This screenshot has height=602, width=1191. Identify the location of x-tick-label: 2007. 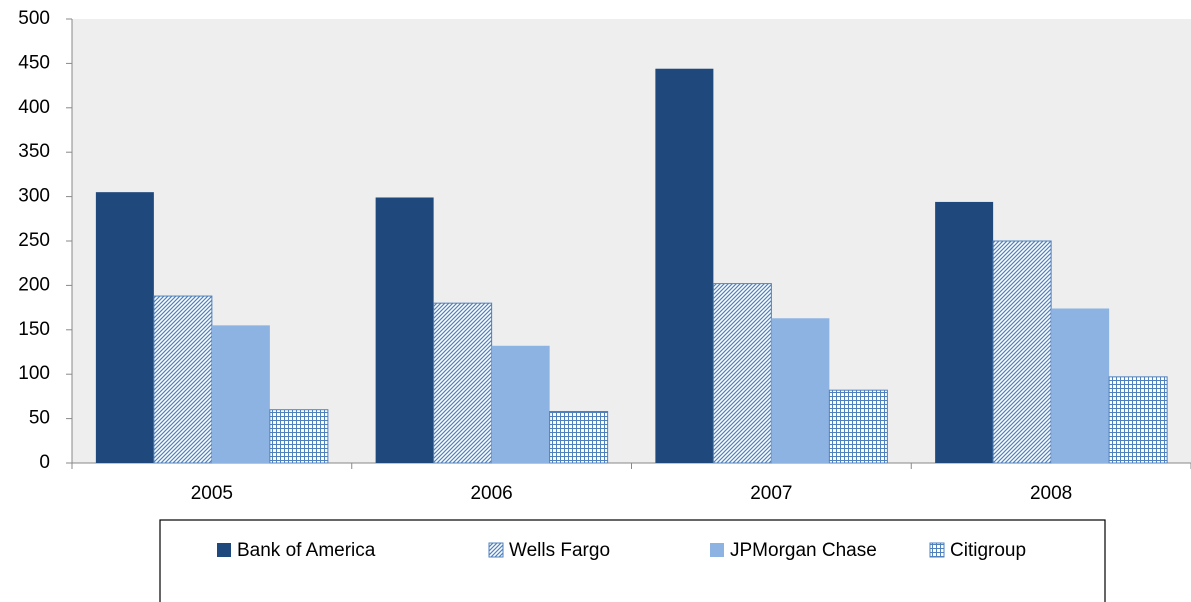
(771, 493).